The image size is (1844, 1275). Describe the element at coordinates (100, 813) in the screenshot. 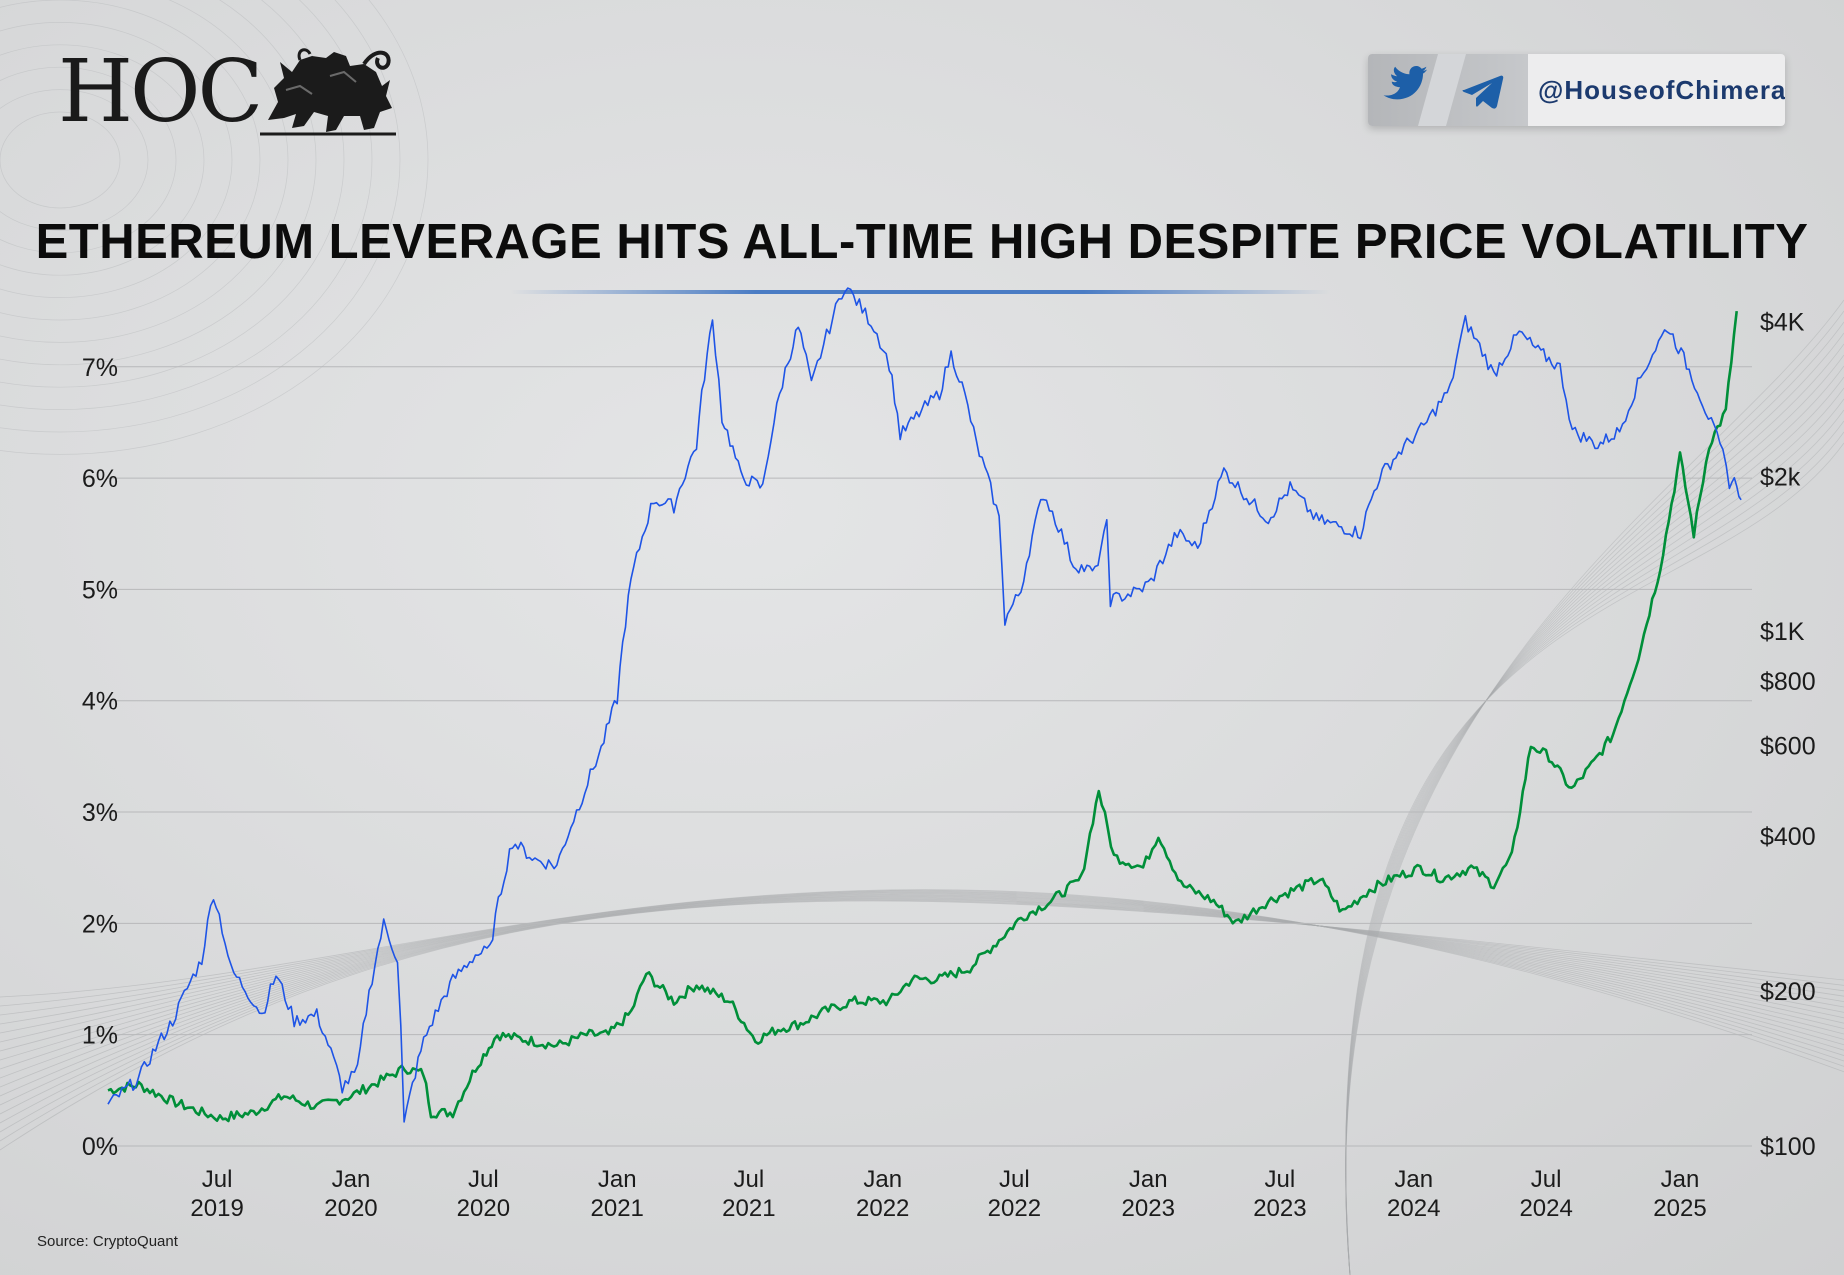

I see `y-left-tick-label: 3%` at that location.